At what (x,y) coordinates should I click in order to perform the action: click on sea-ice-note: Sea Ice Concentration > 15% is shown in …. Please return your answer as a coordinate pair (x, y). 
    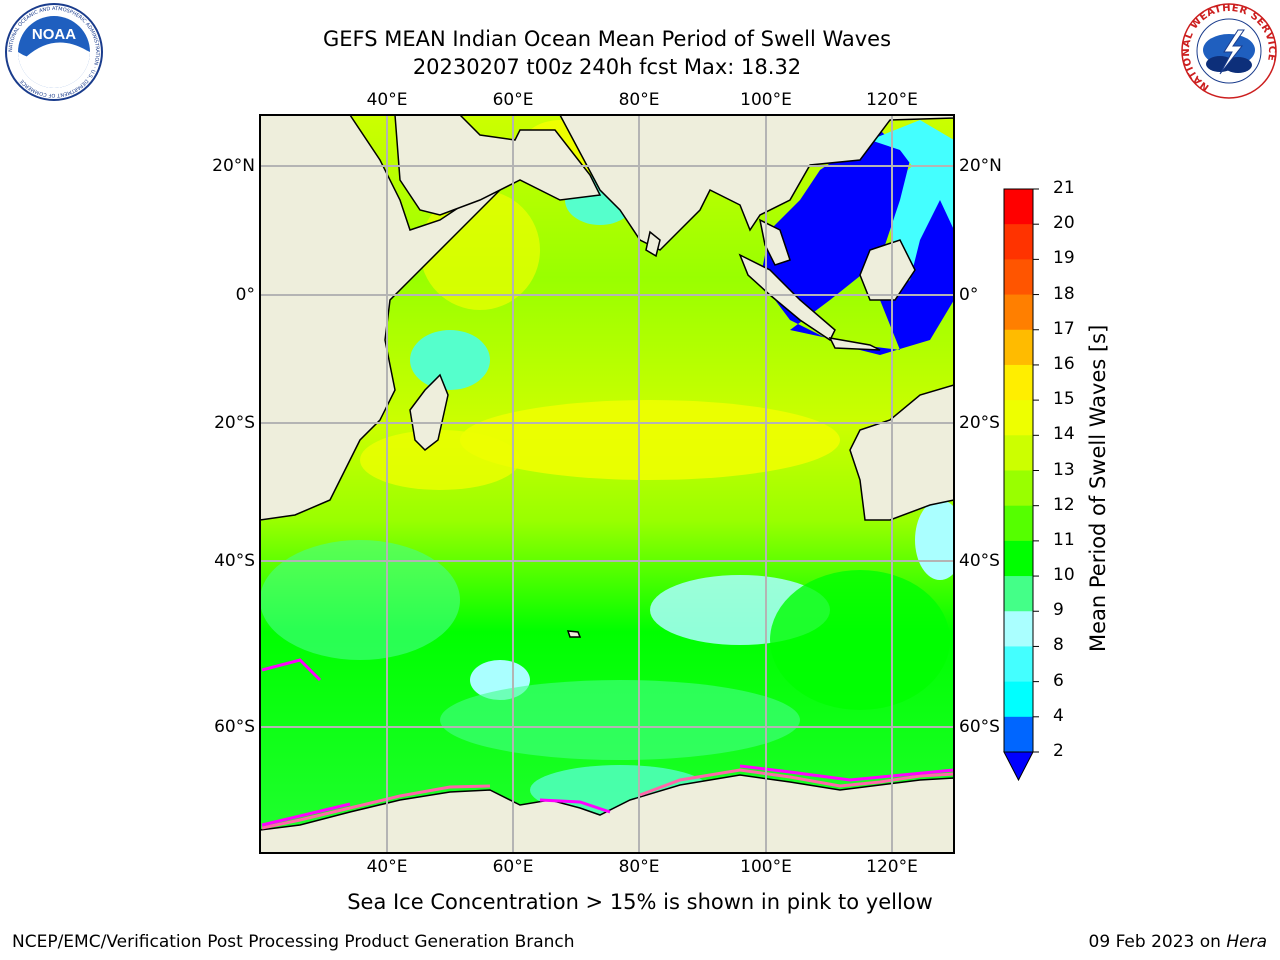
    Looking at the image, I should click on (640, 902).